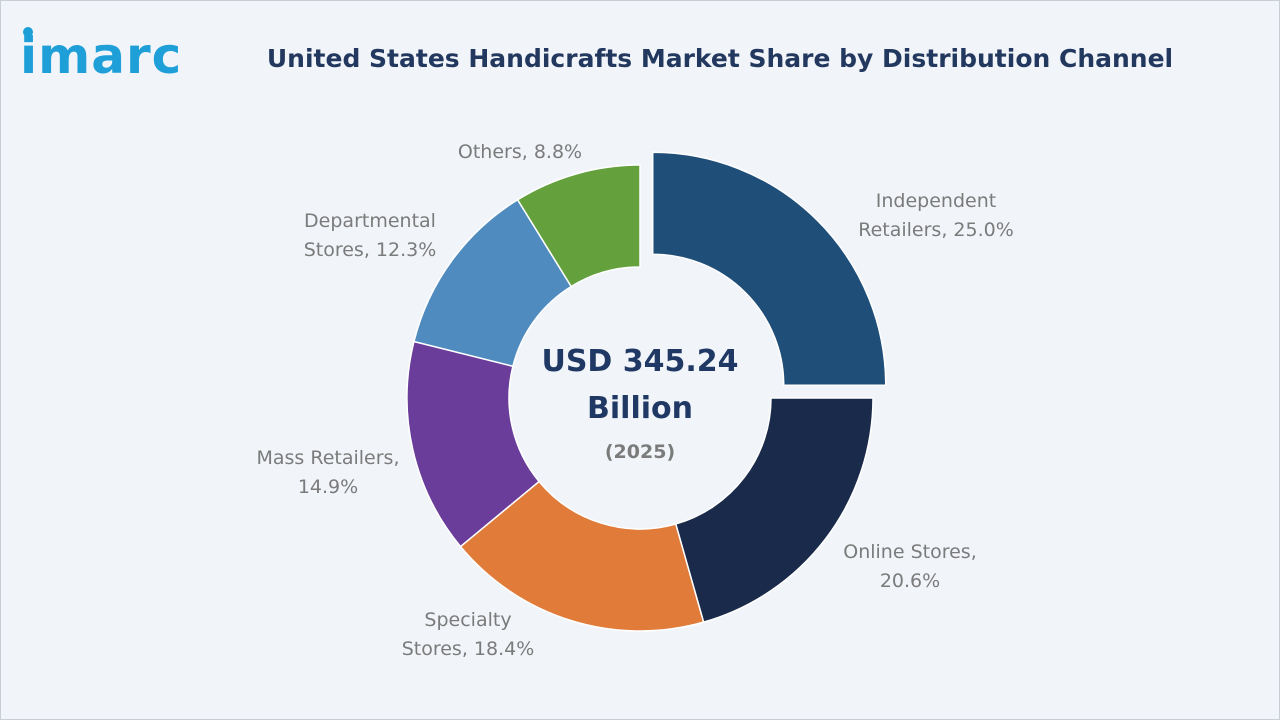  Describe the element at coordinates (909, 566) in the screenshot. I see `label-online-stores: Online Stores, 20.6%` at that location.